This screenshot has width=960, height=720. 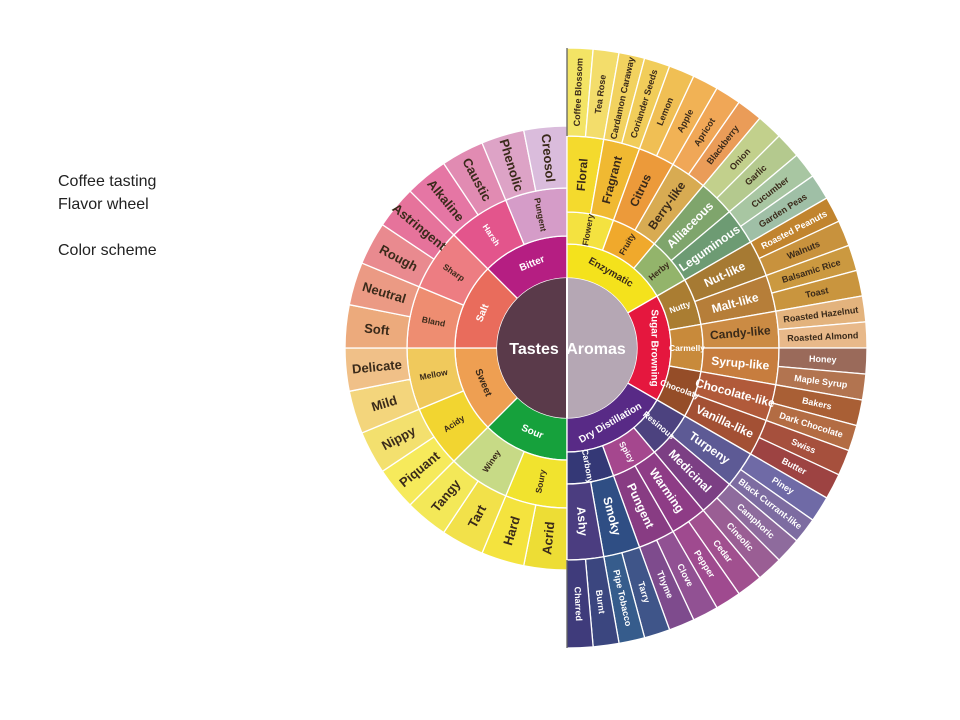 I want to click on center-label-aromas: Aromas, so click(x=596, y=349).